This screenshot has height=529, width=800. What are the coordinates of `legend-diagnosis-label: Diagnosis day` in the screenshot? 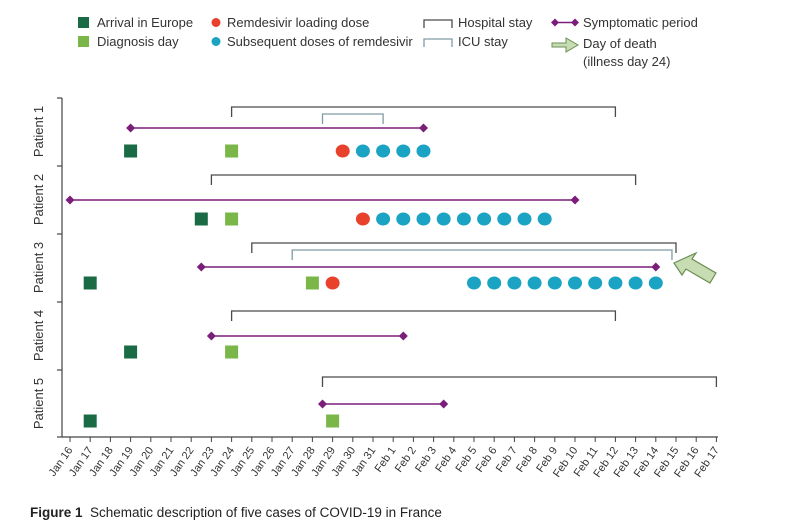 It's located at (138, 41).